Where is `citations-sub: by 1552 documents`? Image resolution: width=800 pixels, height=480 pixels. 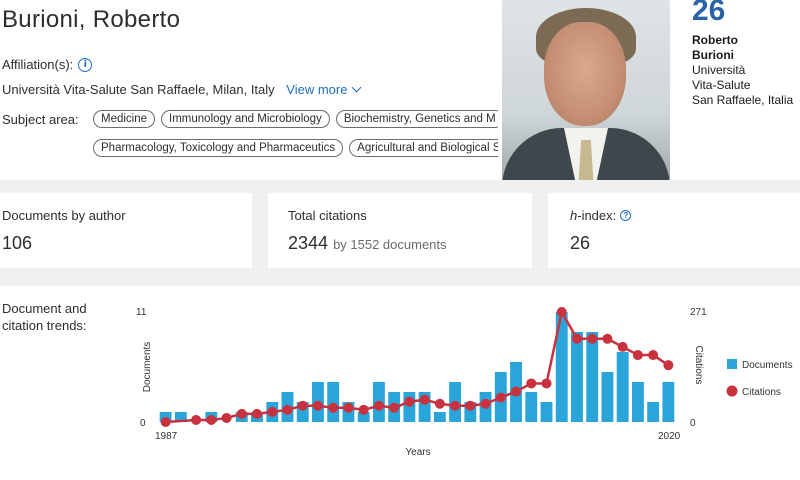
citations-sub: by 1552 documents is located at coordinates (390, 244).